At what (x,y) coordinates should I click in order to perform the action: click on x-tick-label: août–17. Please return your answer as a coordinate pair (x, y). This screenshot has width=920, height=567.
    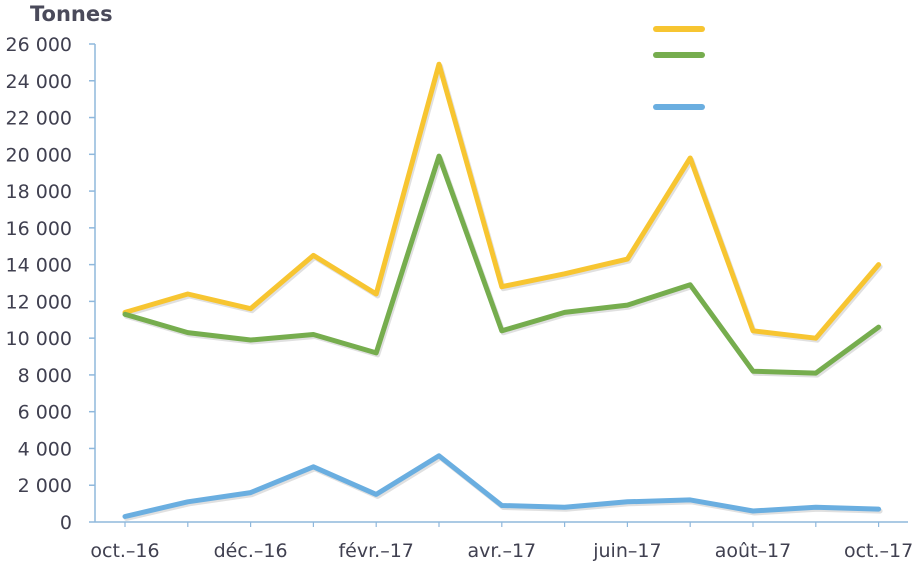
    Looking at the image, I should click on (753, 551).